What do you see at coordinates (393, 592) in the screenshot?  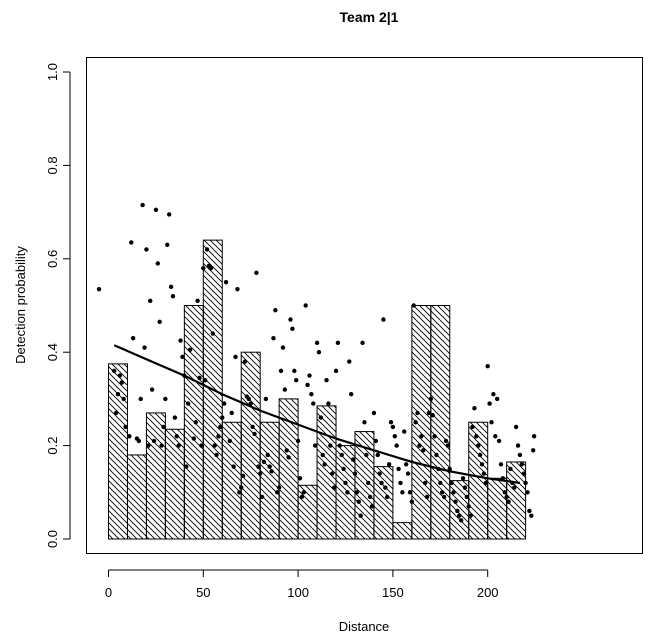 I see `x-tick-label-3: 150` at bounding box center [393, 592].